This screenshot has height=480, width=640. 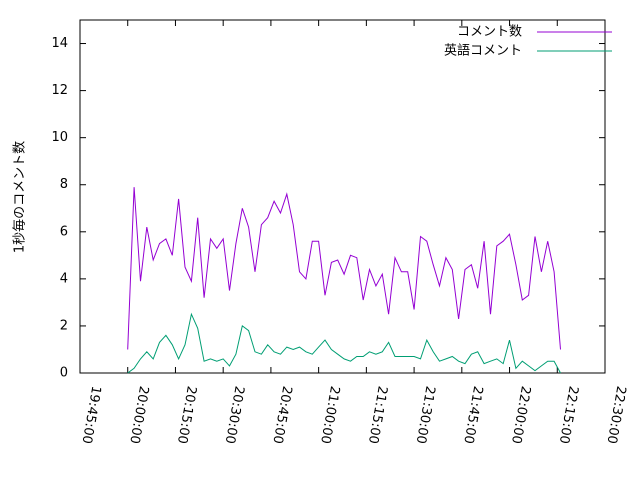 What do you see at coordinates (64, 325) in the screenshot?
I see `y-tick-label: 2` at bounding box center [64, 325].